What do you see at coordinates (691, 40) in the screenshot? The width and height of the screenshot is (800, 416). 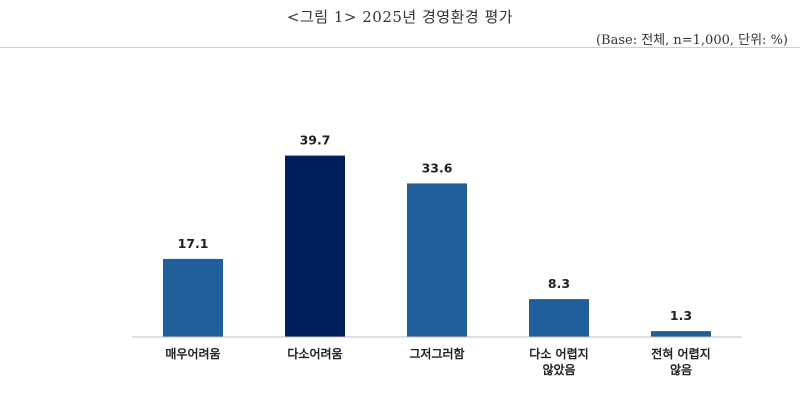 I see `base-note: (Base: 전체, n=1,000, 단위: %)` at bounding box center [691, 40].